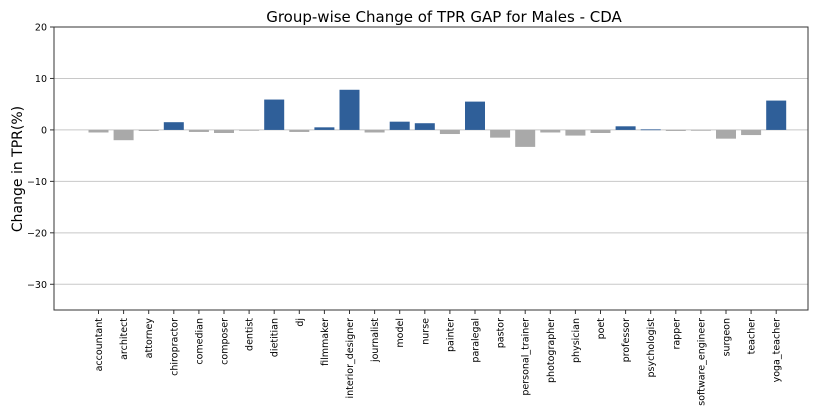  I want to click on x-tick-label: comedian, so click(199, 341).